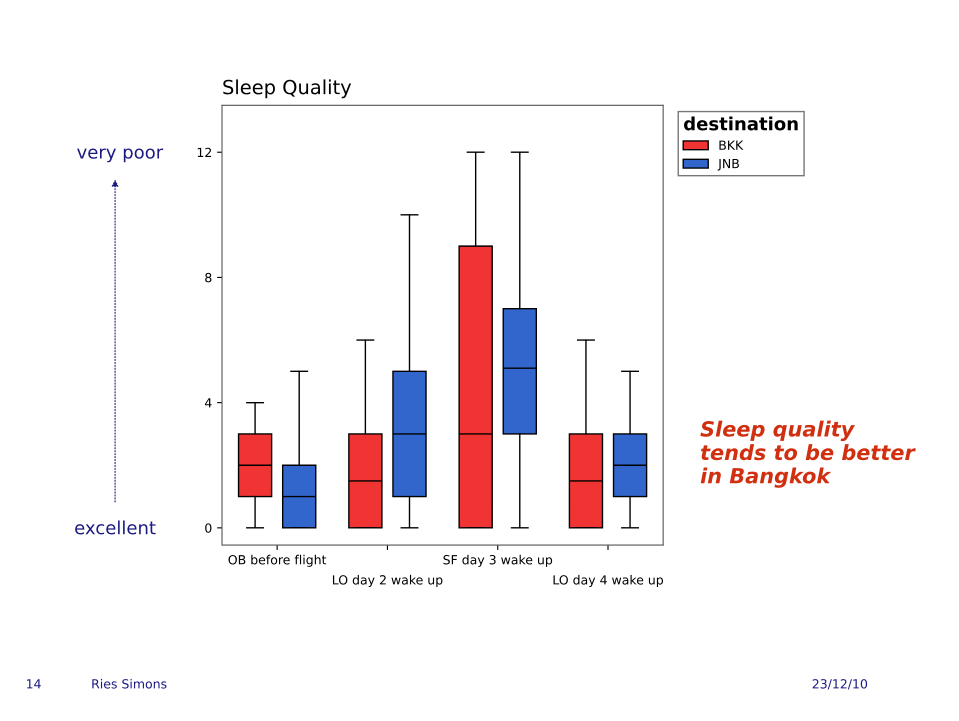 The image size is (959, 721). What do you see at coordinates (129, 683) in the screenshot?
I see `text: Ries Simons` at bounding box center [129, 683].